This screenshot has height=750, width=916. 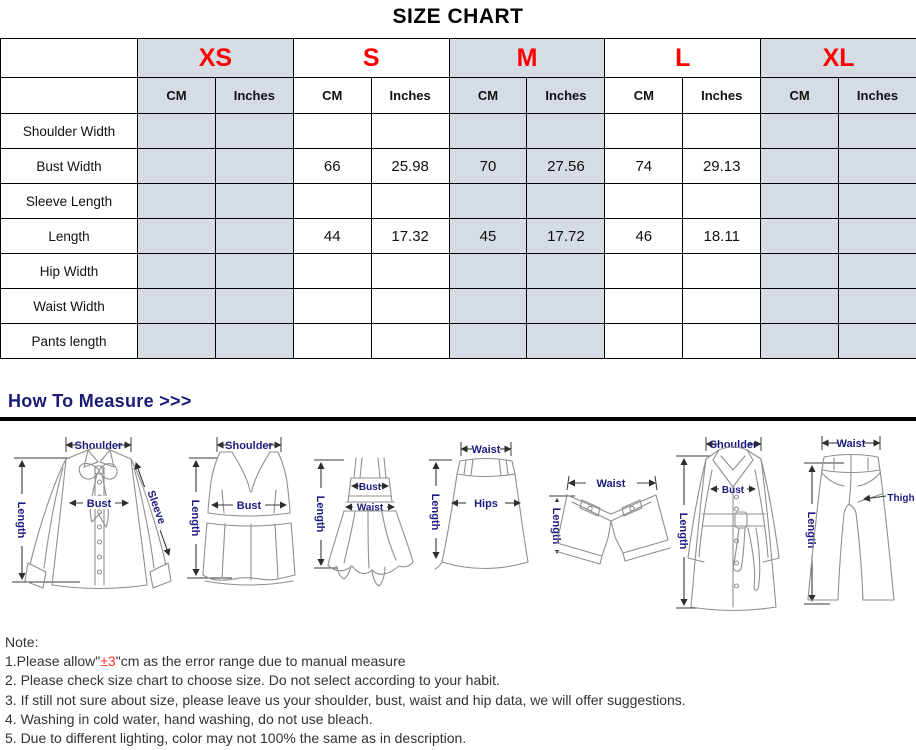 What do you see at coordinates (566, 236) in the screenshot?
I see `table-cell: 17.72` at bounding box center [566, 236].